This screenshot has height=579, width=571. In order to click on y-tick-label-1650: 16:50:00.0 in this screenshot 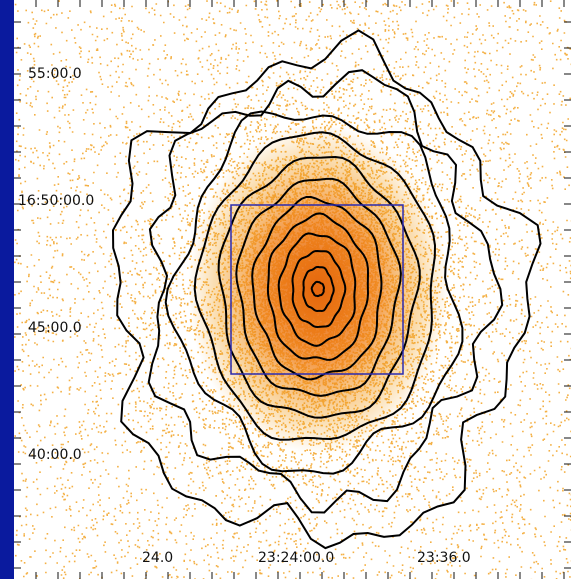, I will do `click(56, 201)`.